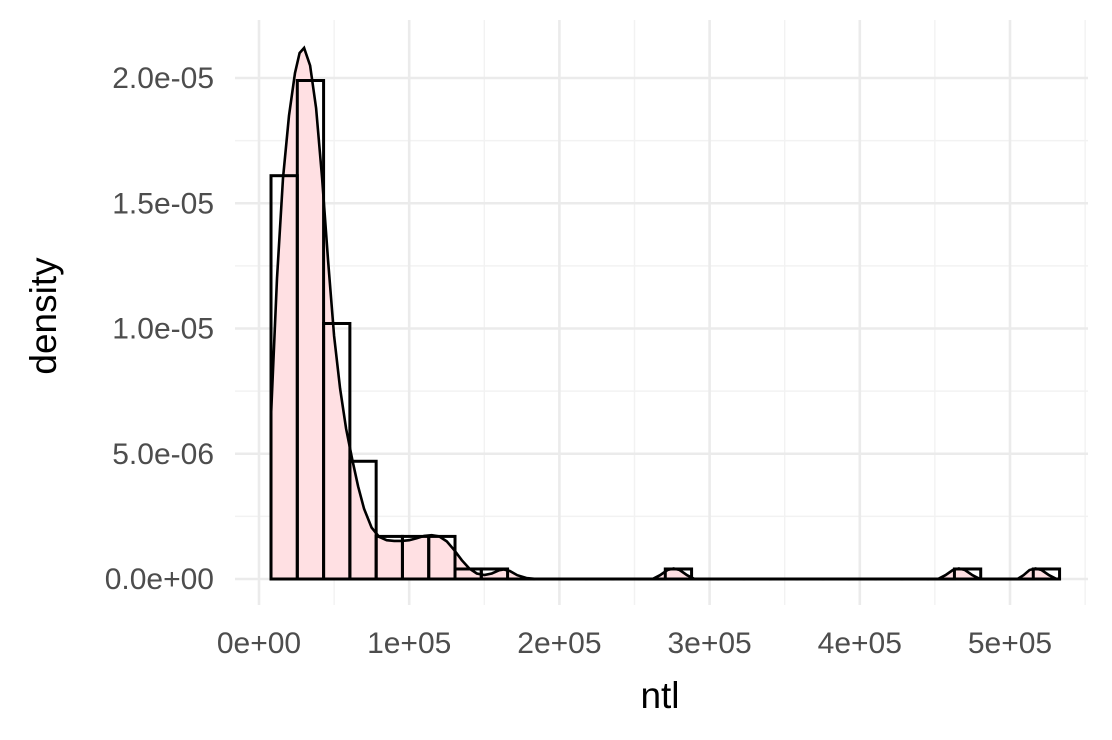  What do you see at coordinates (43, 316) in the screenshot?
I see `y-axis-title: density` at bounding box center [43, 316].